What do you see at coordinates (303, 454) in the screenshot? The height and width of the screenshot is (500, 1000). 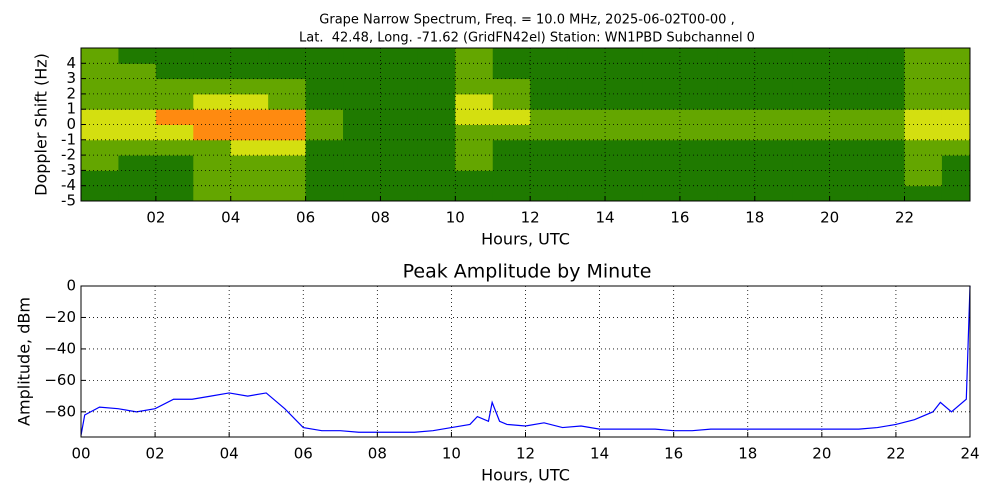 I see `x-tick-label: 06` at bounding box center [303, 454].